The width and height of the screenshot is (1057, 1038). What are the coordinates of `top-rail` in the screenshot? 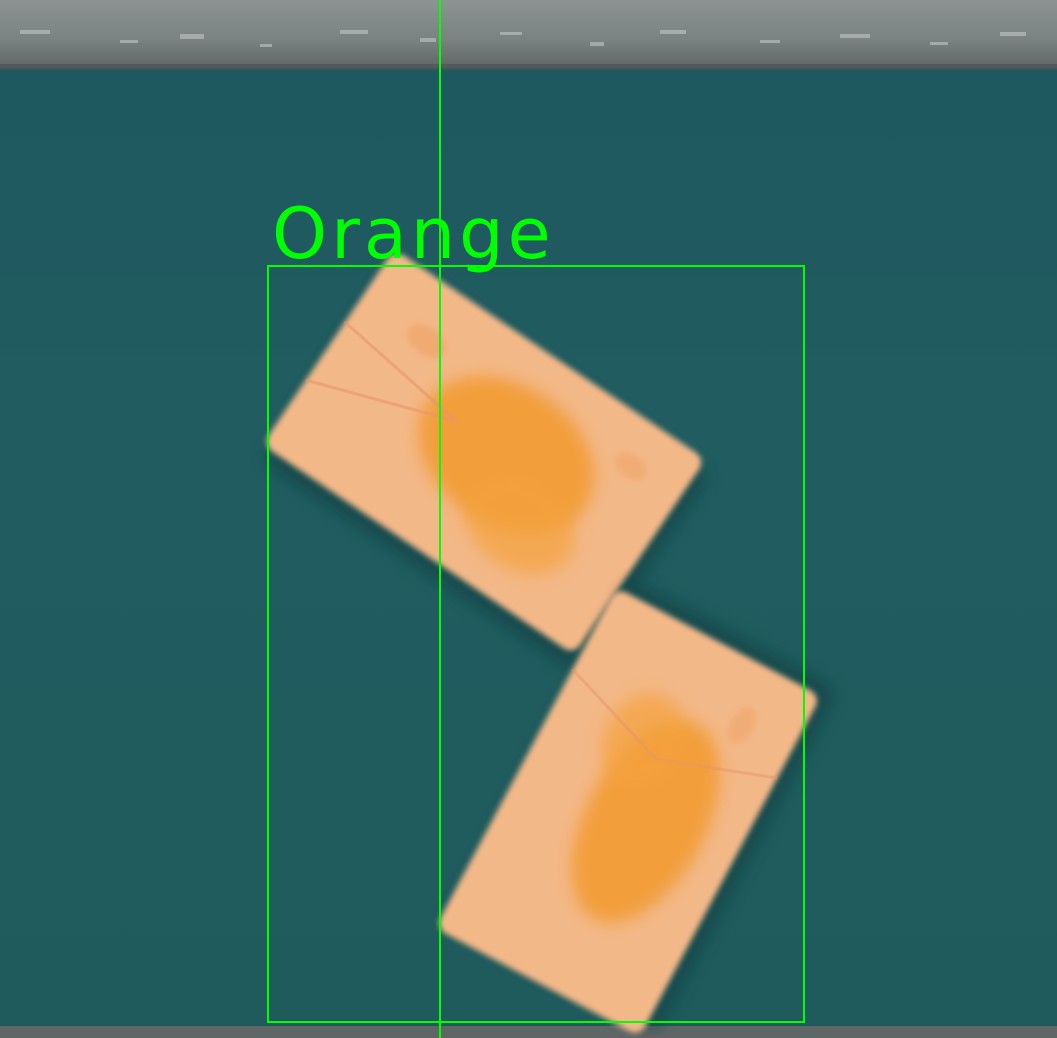 It's located at (528, 34).